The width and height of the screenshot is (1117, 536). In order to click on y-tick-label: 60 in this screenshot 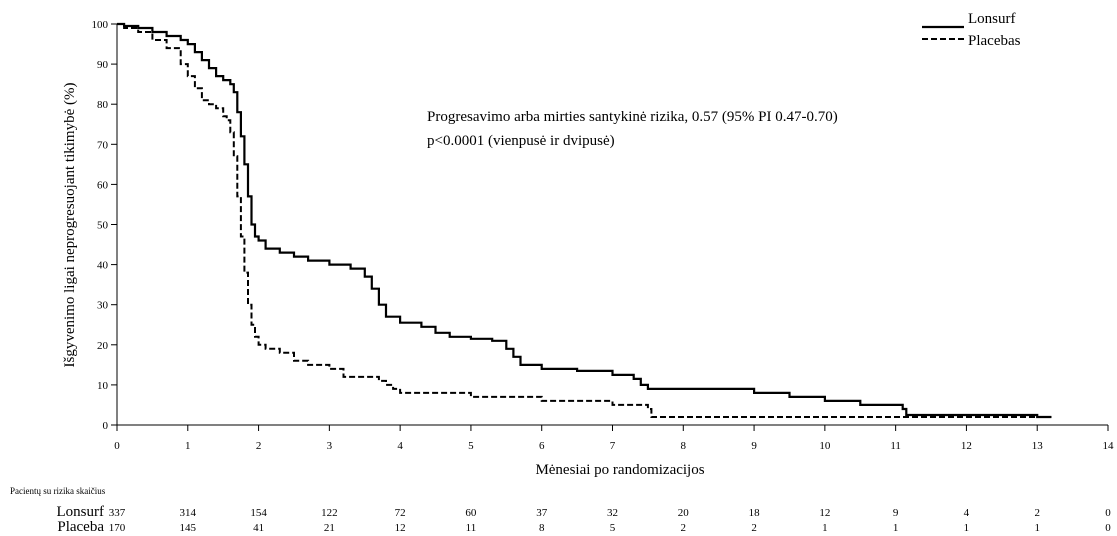, I will do `click(103, 185)`.